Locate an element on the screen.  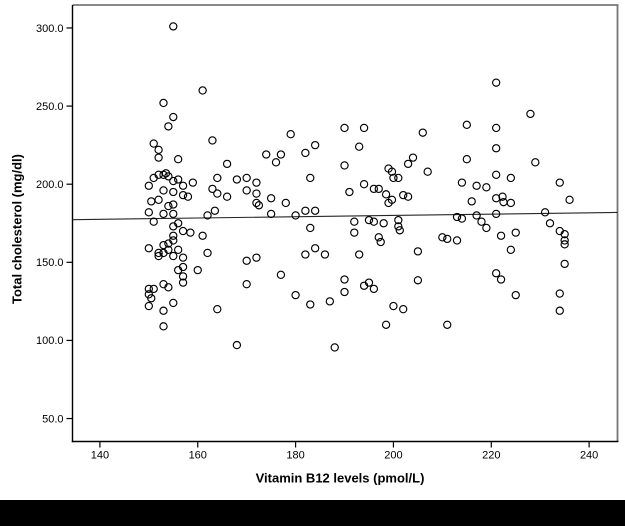
y-axis-title: Total cholesterol (mg/dl) is located at coordinates (17, 229).